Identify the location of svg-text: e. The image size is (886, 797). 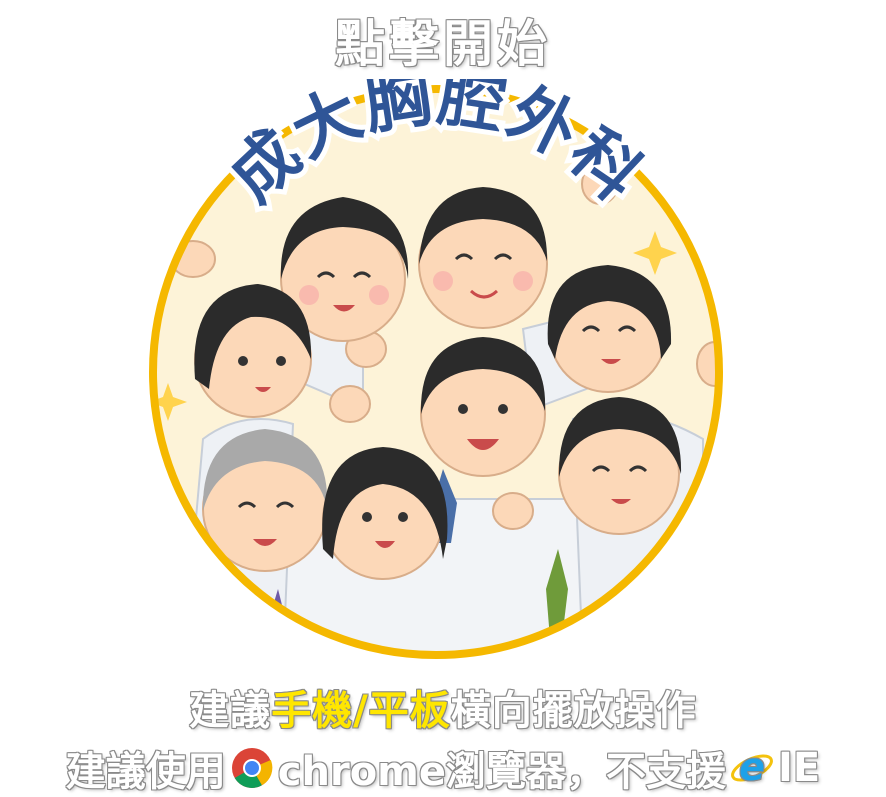
(752, 767).